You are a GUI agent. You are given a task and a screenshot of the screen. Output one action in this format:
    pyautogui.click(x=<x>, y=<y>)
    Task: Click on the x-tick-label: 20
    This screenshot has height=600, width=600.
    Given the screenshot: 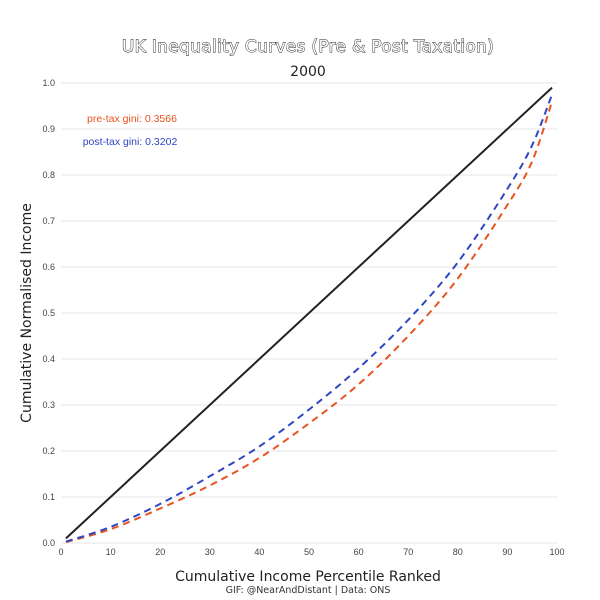 What is the action you would take?
    pyautogui.click(x=160, y=552)
    